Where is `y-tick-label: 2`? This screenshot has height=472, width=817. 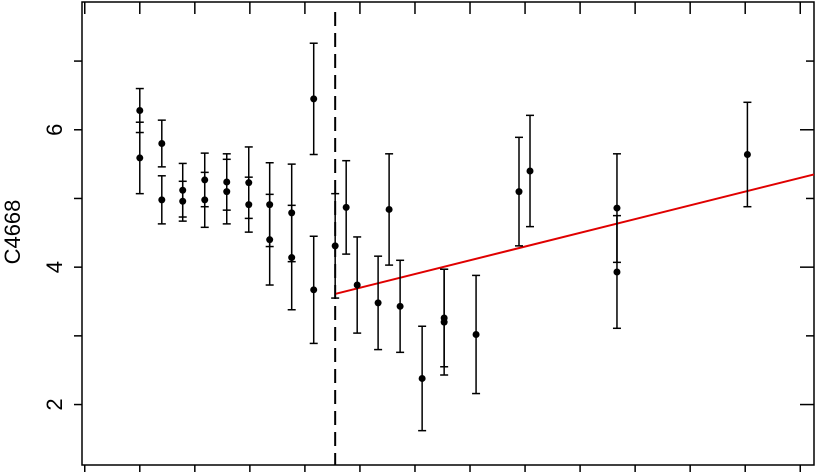
y-tick-label: 2 is located at coordinates (54, 404).